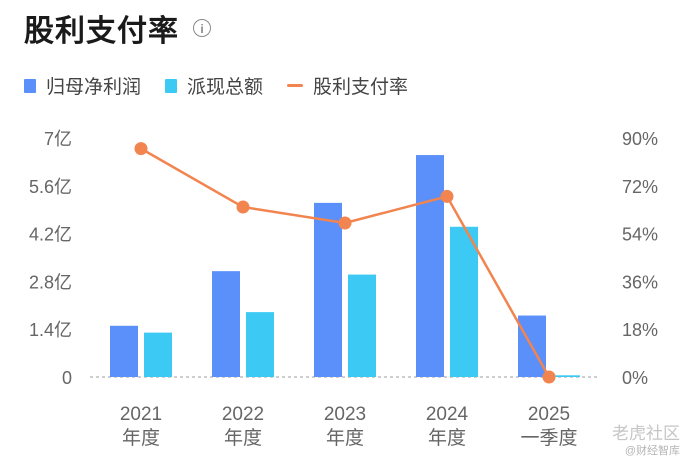 This screenshot has width=692, height=468. I want to click on y-right-tick-label: 18%, so click(640, 330).